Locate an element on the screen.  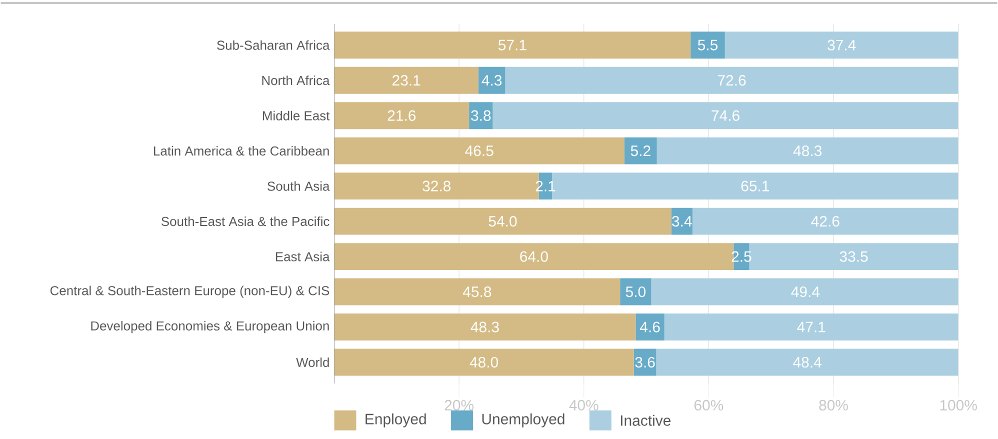
data-label: 3.8 is located at coordinates (481, 115).